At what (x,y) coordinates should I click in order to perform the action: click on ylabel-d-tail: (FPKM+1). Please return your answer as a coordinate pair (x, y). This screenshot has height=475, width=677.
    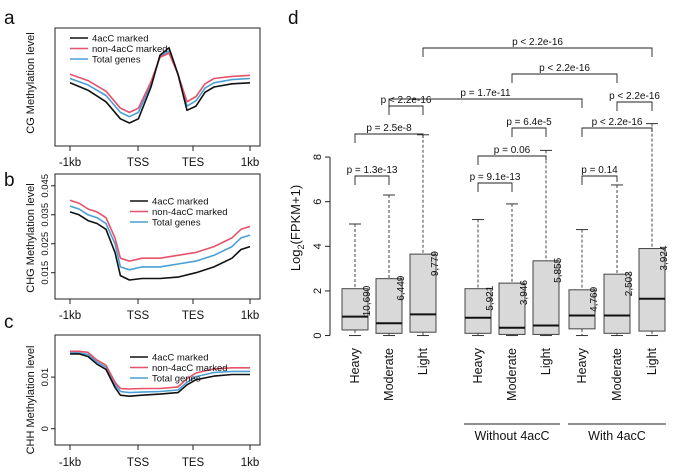
    Looking at the image, I should click on (295, 215).